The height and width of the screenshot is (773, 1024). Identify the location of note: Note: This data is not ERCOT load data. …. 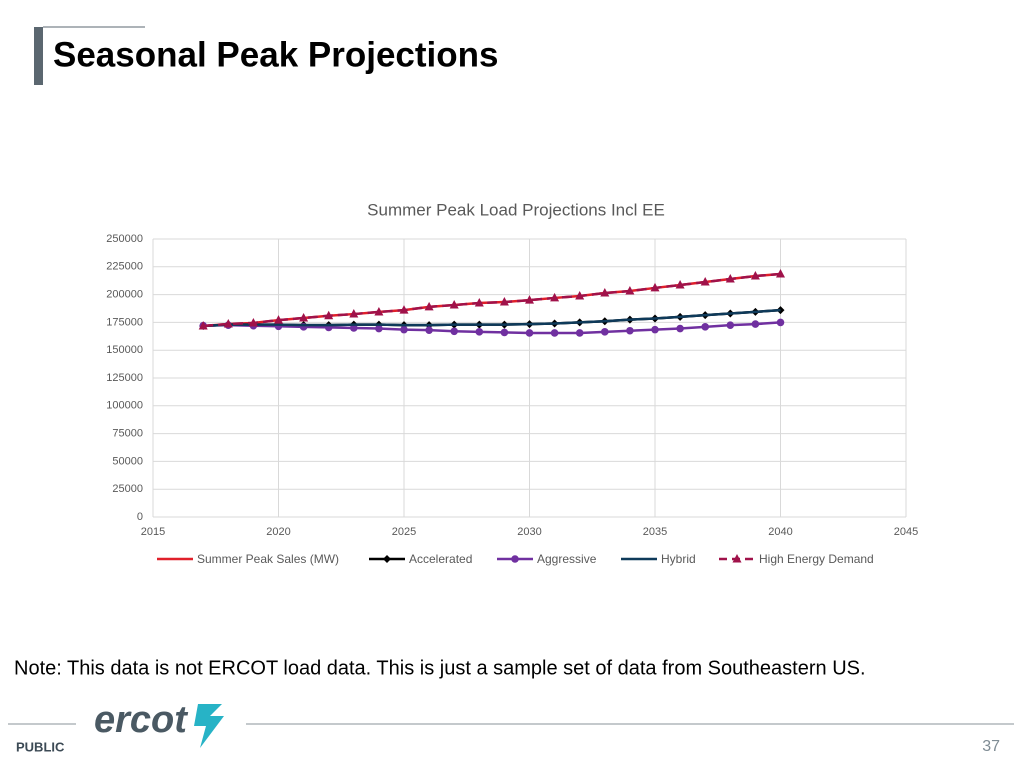
(440, 668).